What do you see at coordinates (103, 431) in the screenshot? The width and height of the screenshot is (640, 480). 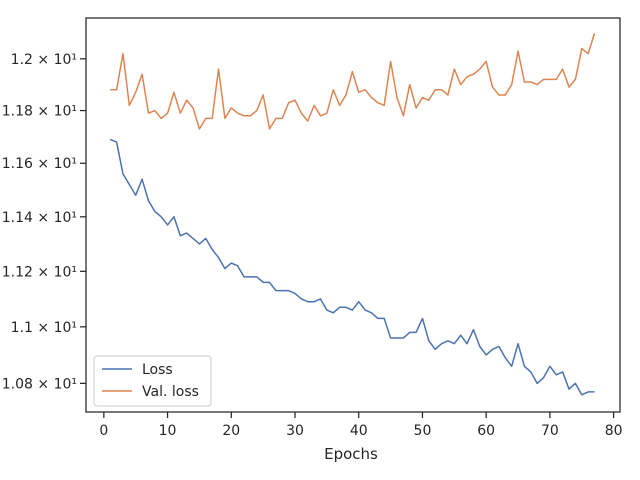 I see `x-tick-label: 0` at bounding box center [103, 431].